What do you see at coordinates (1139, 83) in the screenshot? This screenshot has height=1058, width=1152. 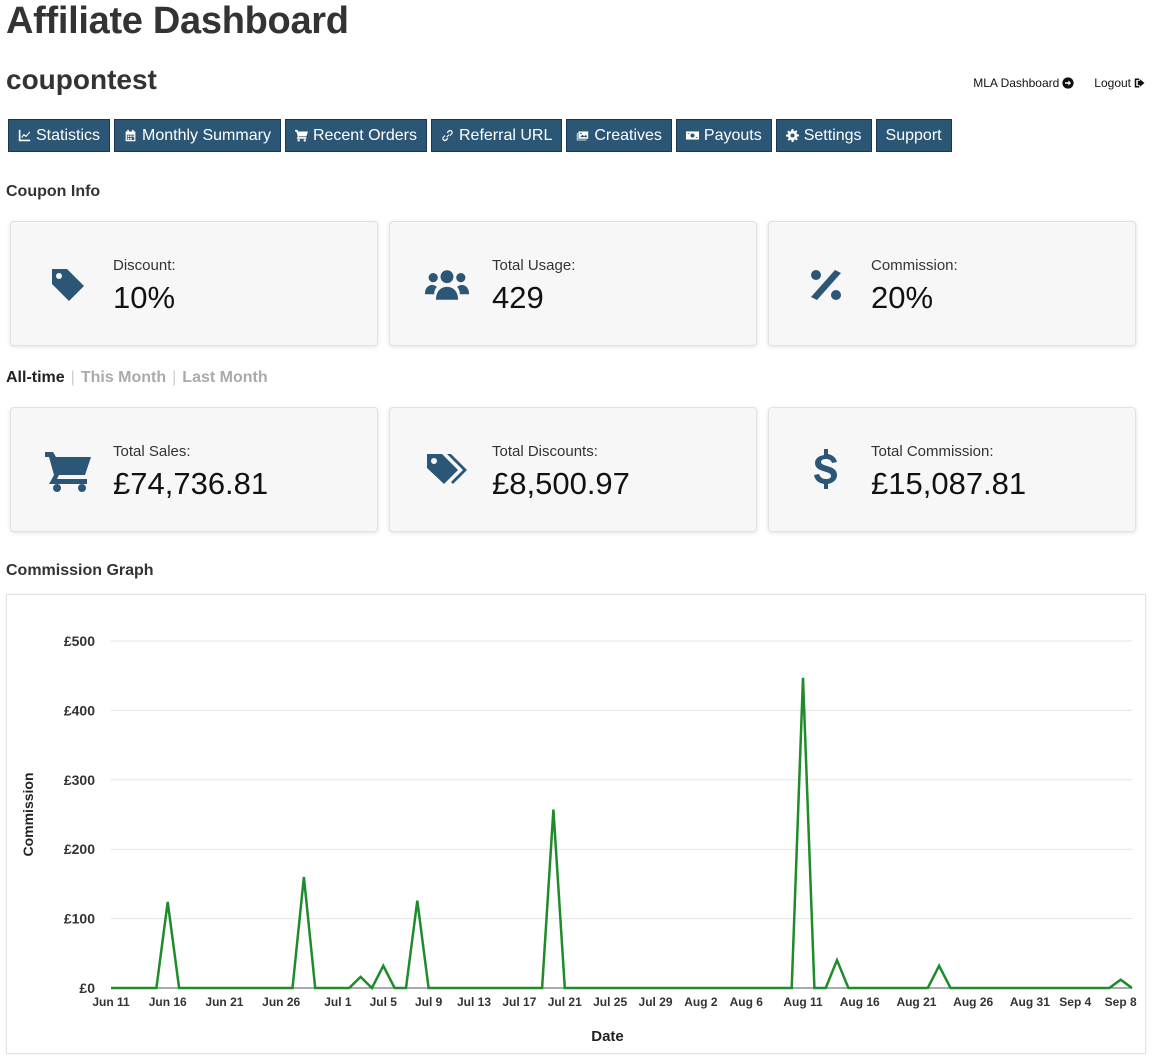 I see `sign-out-icon` at bounding box center [1139, 83].